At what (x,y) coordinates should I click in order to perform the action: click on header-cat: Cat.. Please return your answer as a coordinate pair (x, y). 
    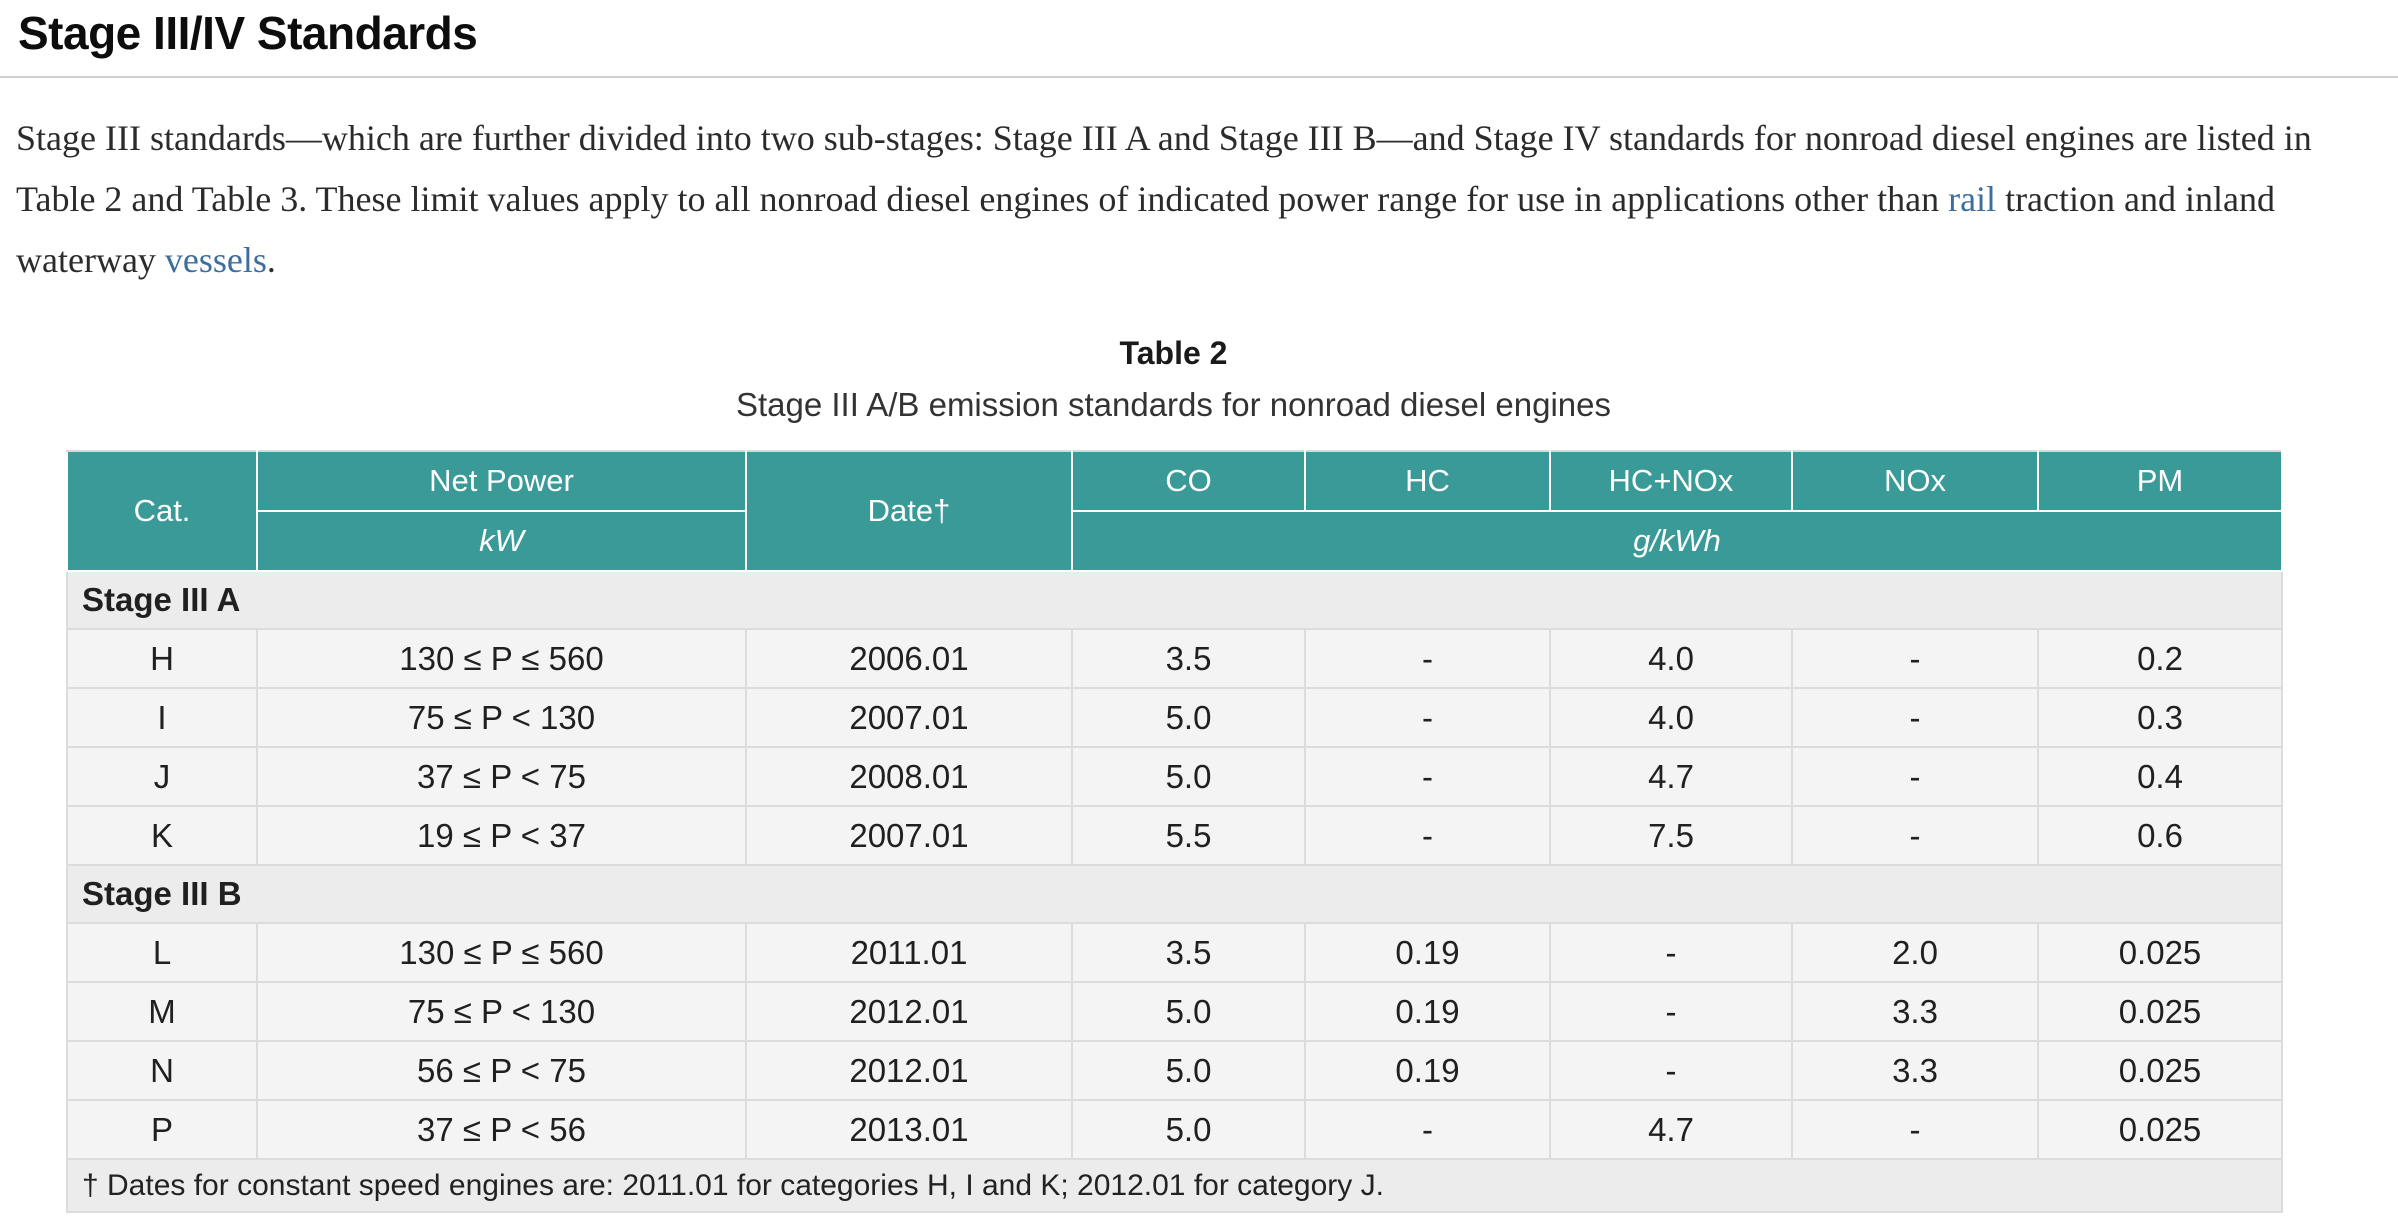
    Looking at the image, I should click on (162, 511).